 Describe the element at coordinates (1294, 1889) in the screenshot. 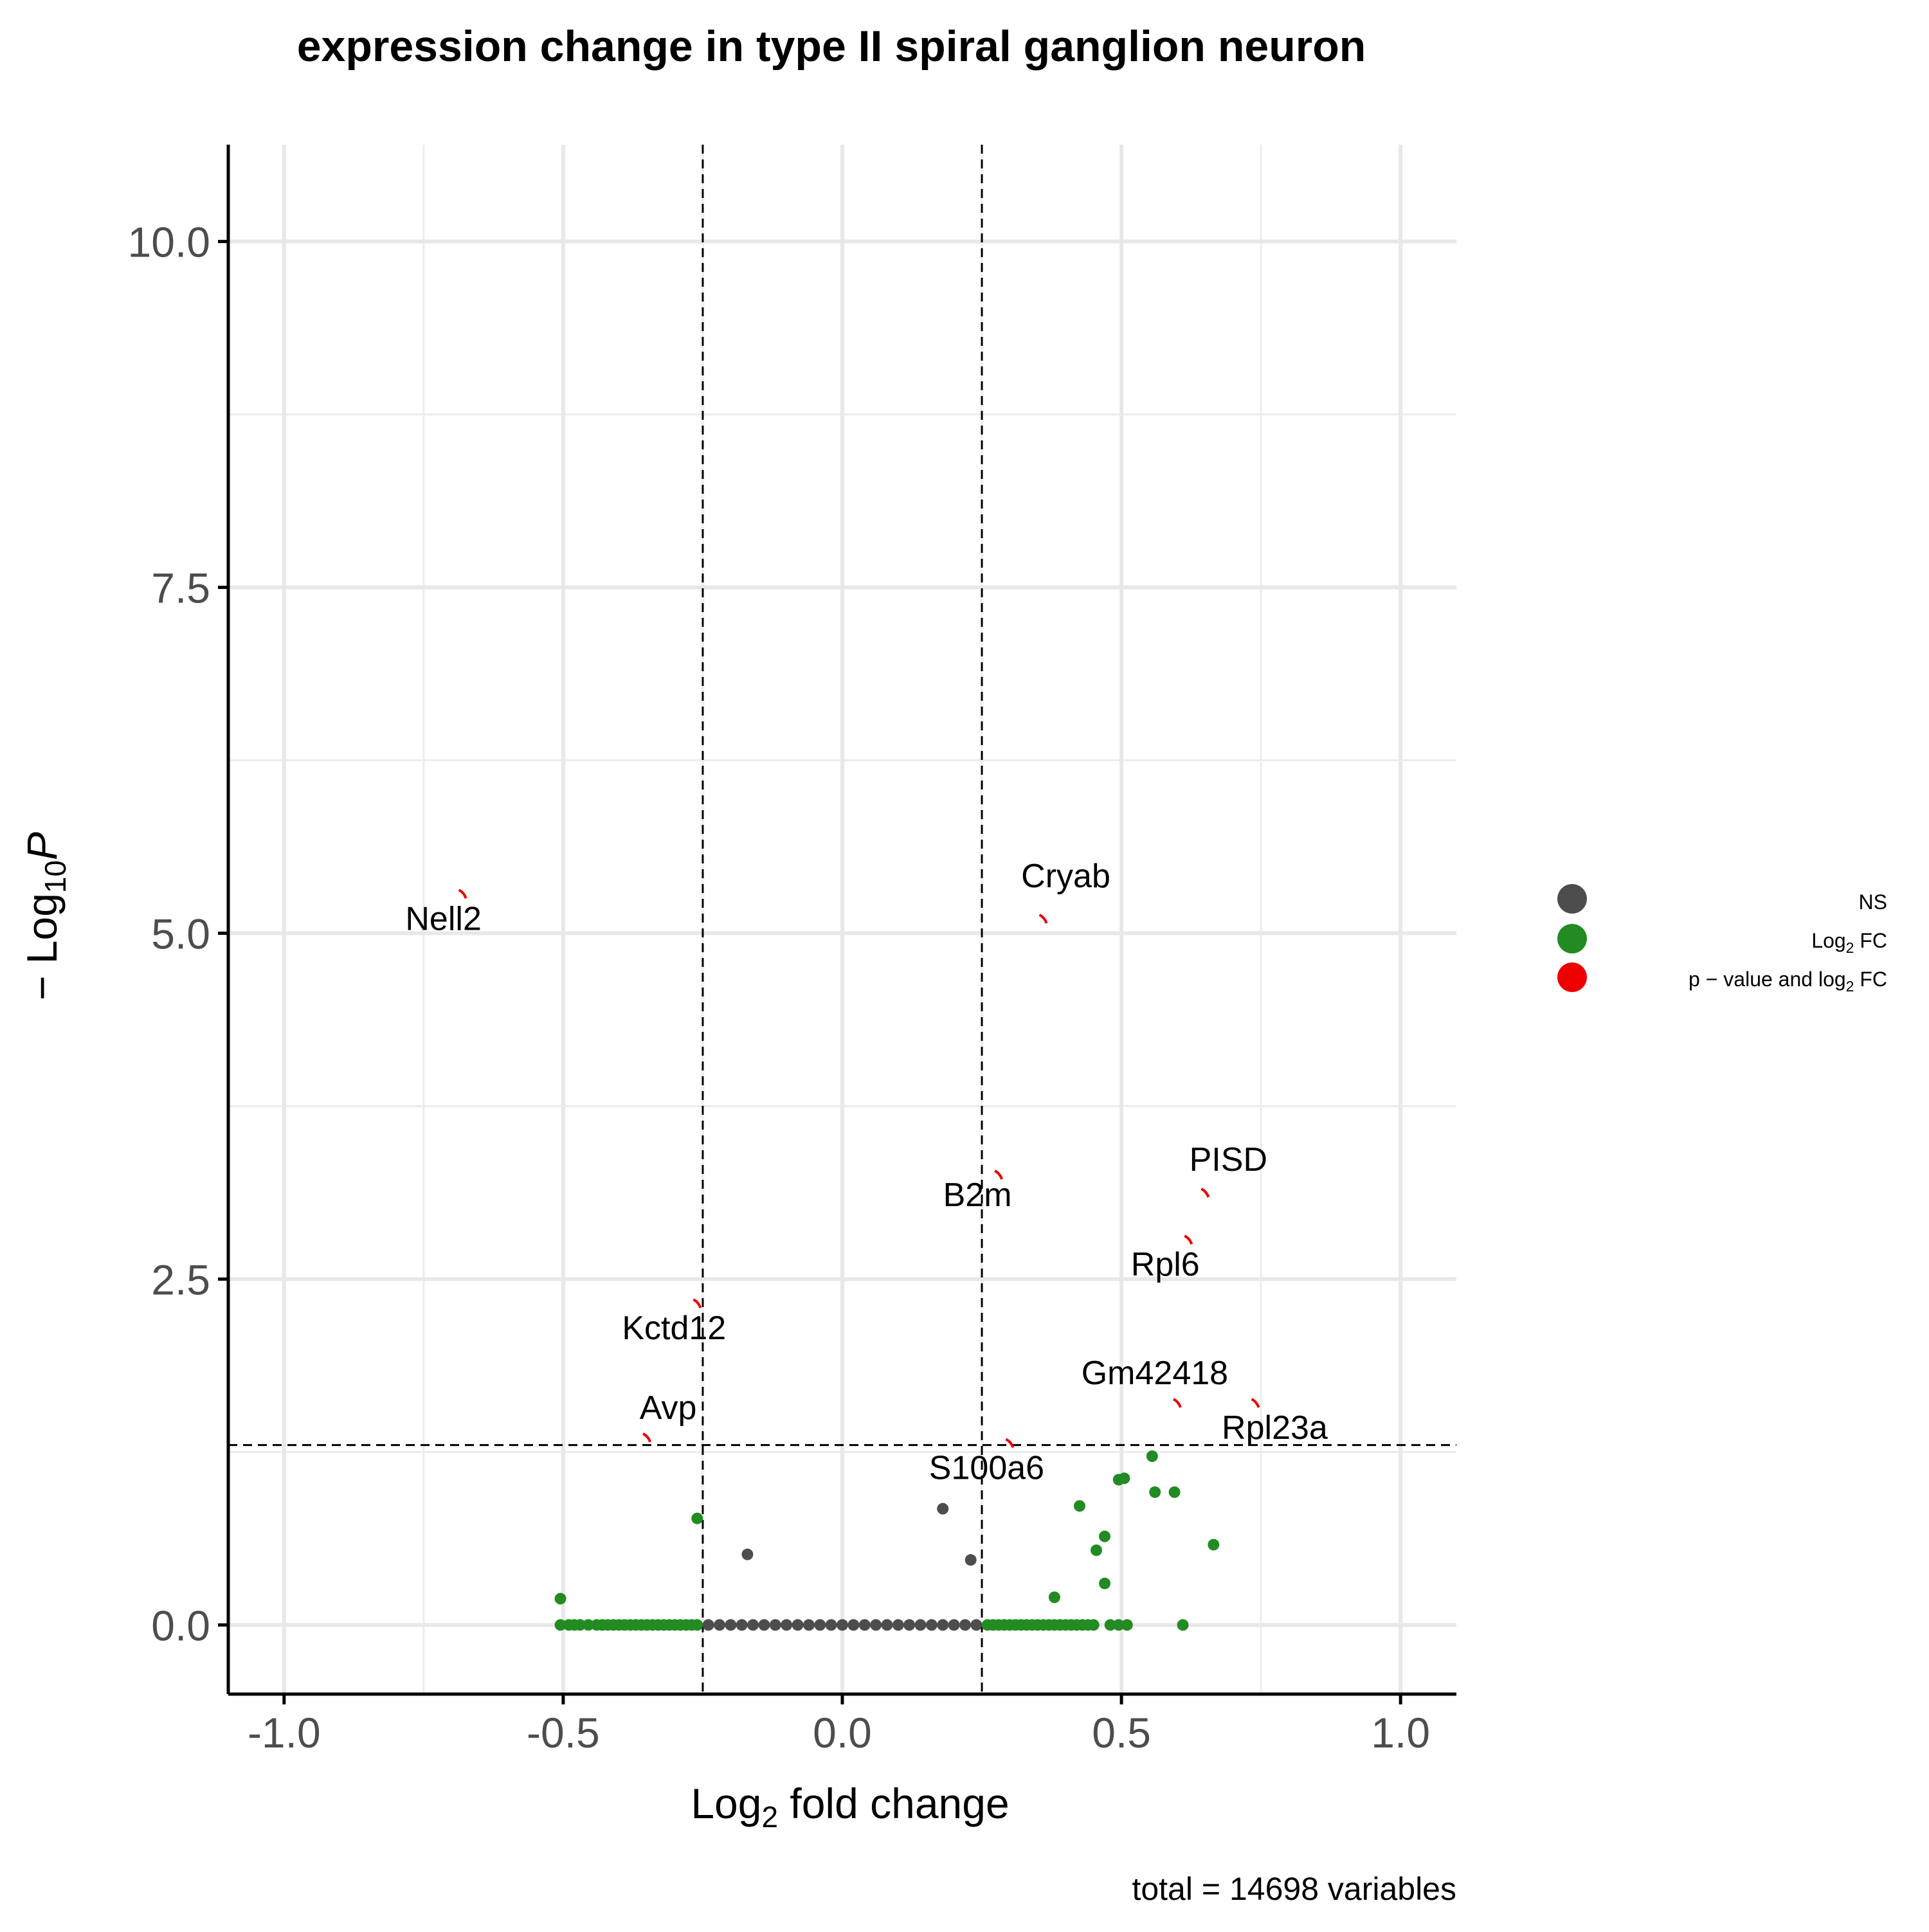

I see `chart-caption: total = 14698 variables` at that location.